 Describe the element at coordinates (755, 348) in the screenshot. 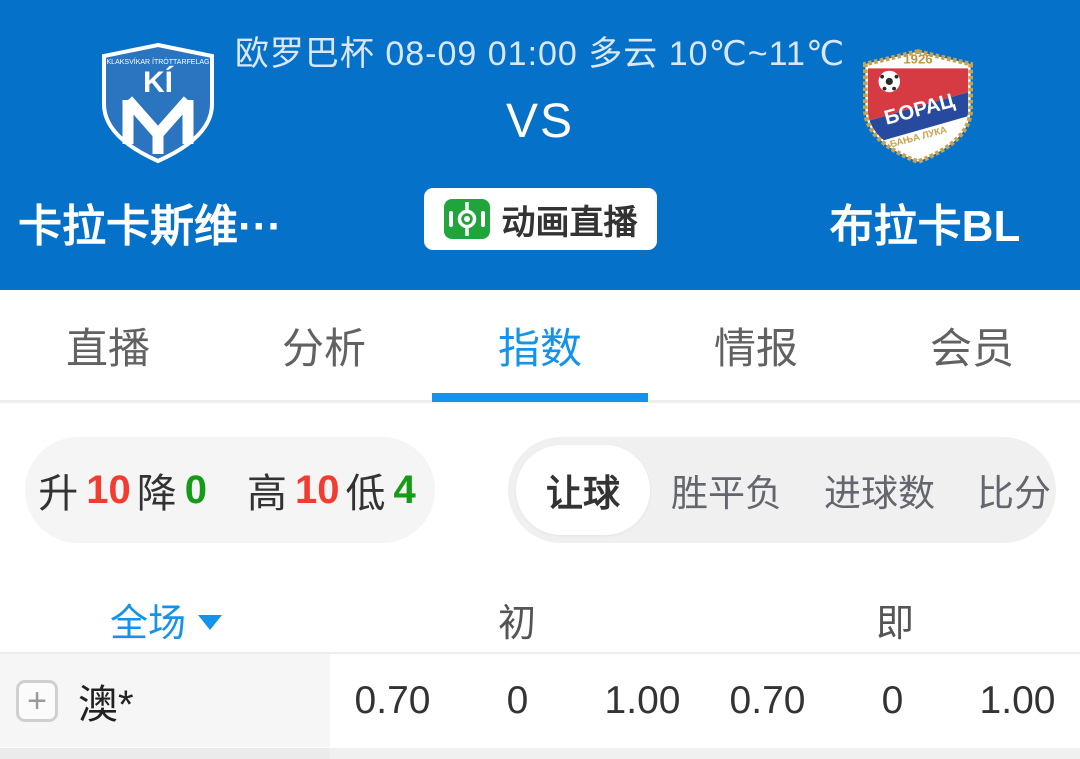

I see `tab-intel-label: 情报` at that location.